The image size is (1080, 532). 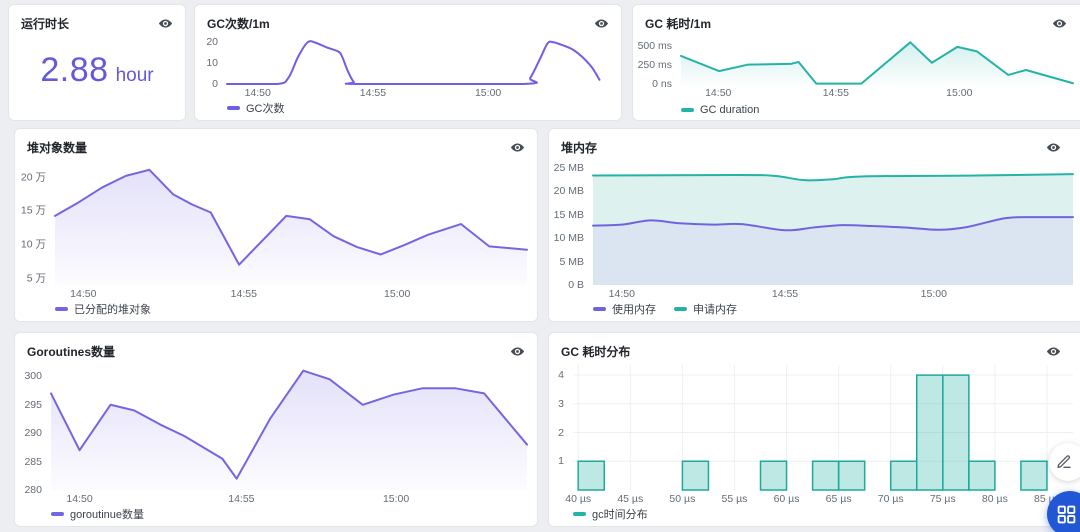 I want to click on x-axis-tick: 55 µs, so click(x=734, y=499).